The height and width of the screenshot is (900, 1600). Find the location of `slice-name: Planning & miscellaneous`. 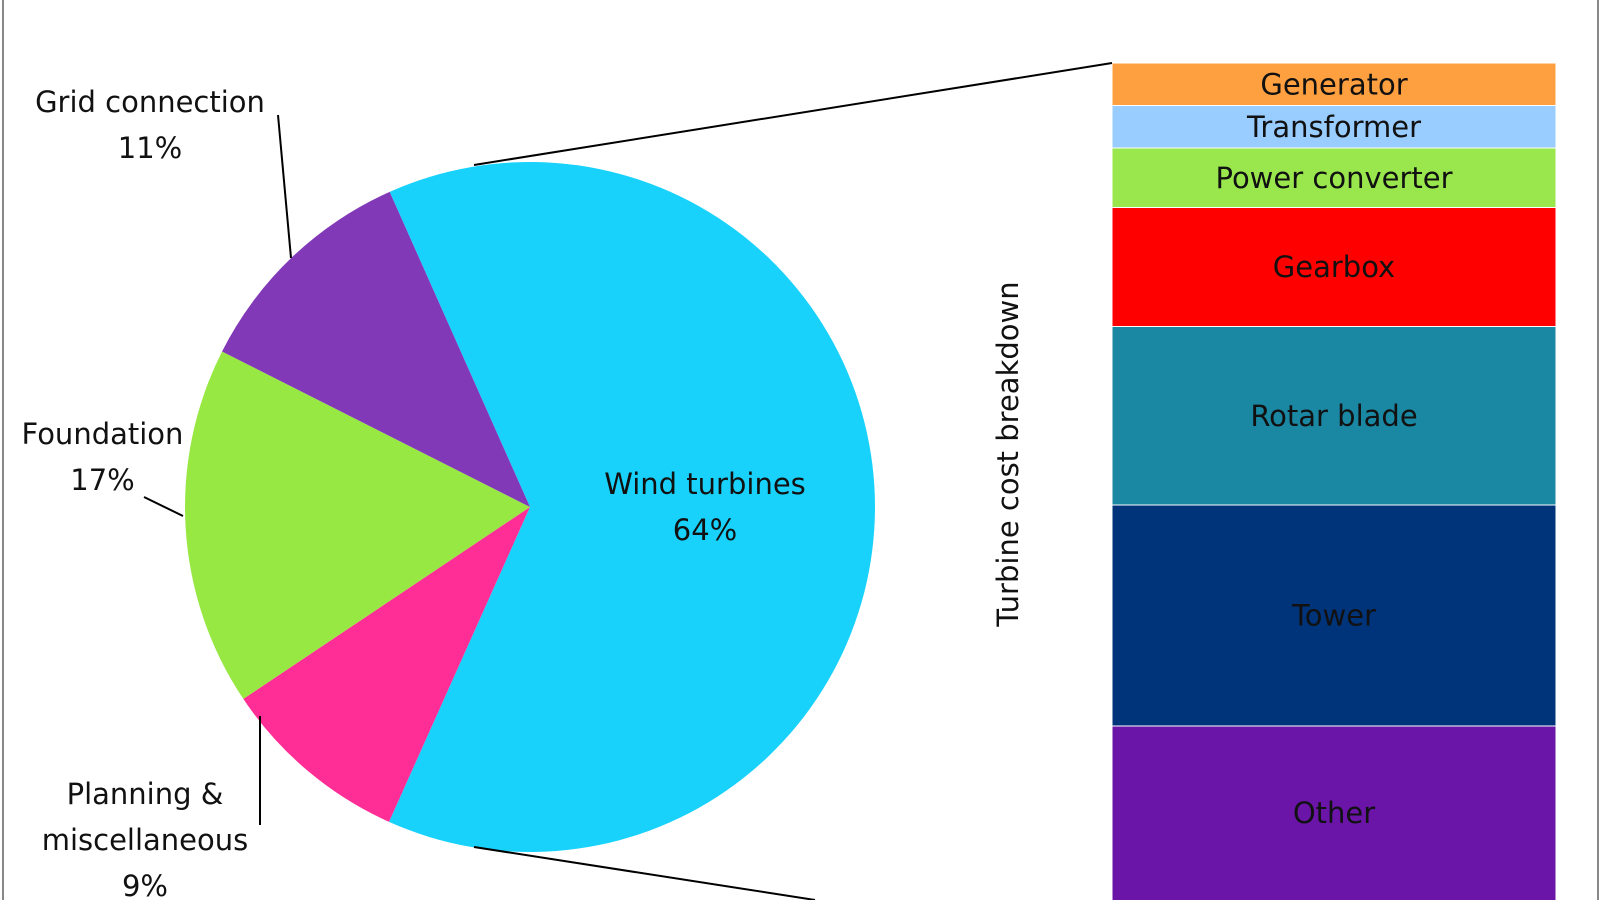

slice-name: Planning & miscellaneous is located at coordinates (145, 817).